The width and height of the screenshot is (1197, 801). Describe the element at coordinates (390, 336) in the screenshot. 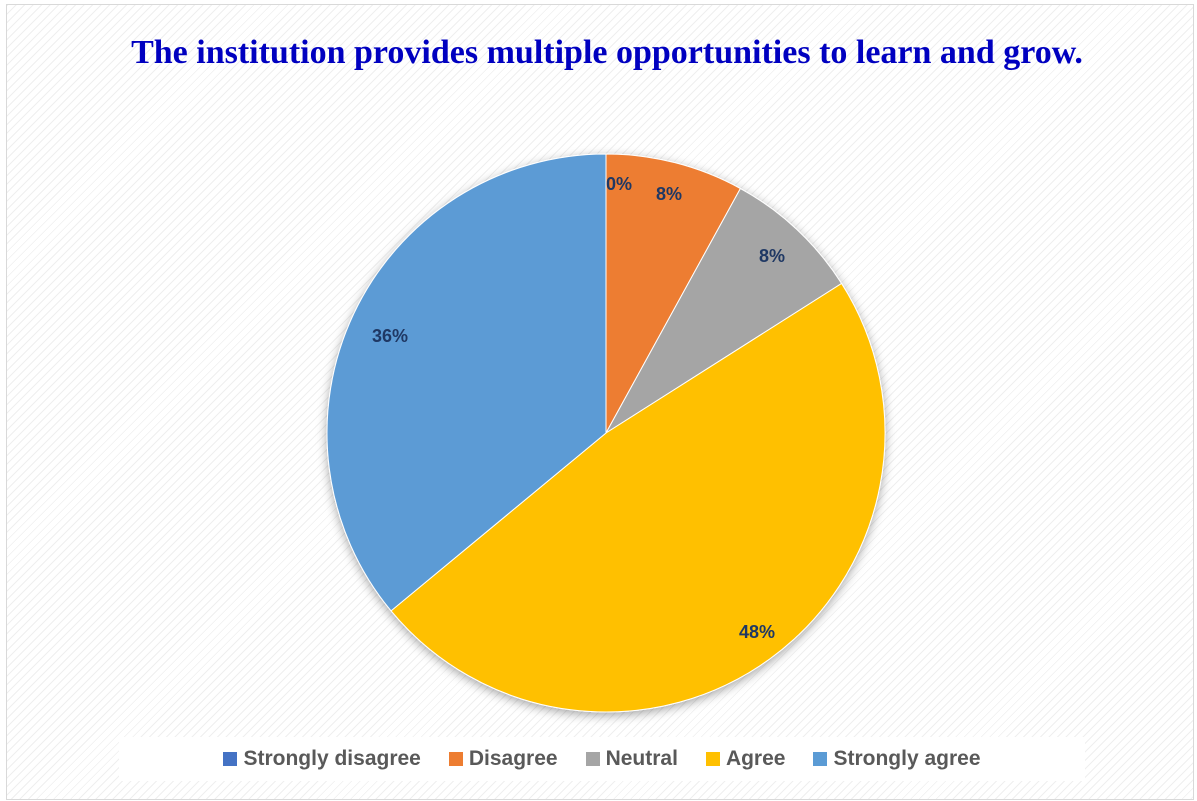

I see `data-label-strongly-agree: 36%` at that location.